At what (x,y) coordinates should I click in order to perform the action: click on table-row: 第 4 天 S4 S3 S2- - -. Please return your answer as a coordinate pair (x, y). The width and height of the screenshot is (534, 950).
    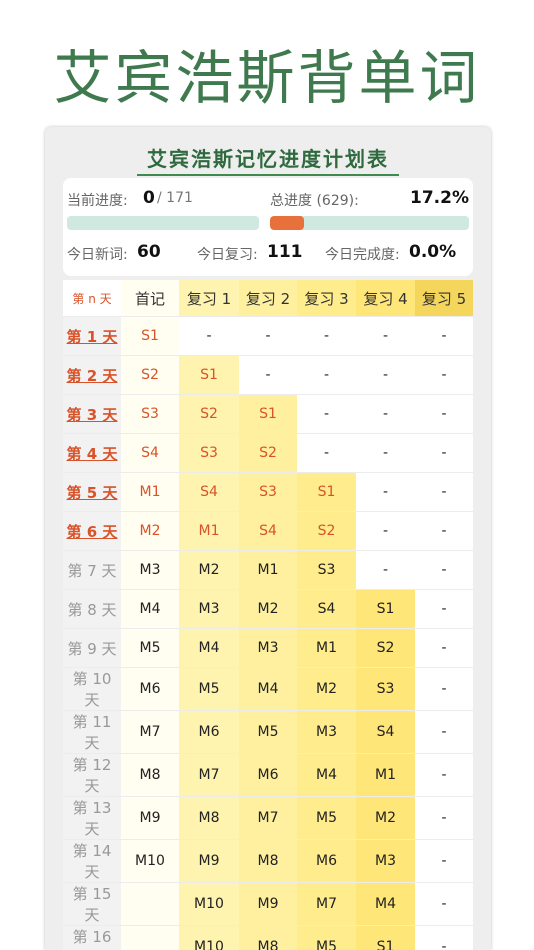
    Looking at the image, I should click on (268, 453).